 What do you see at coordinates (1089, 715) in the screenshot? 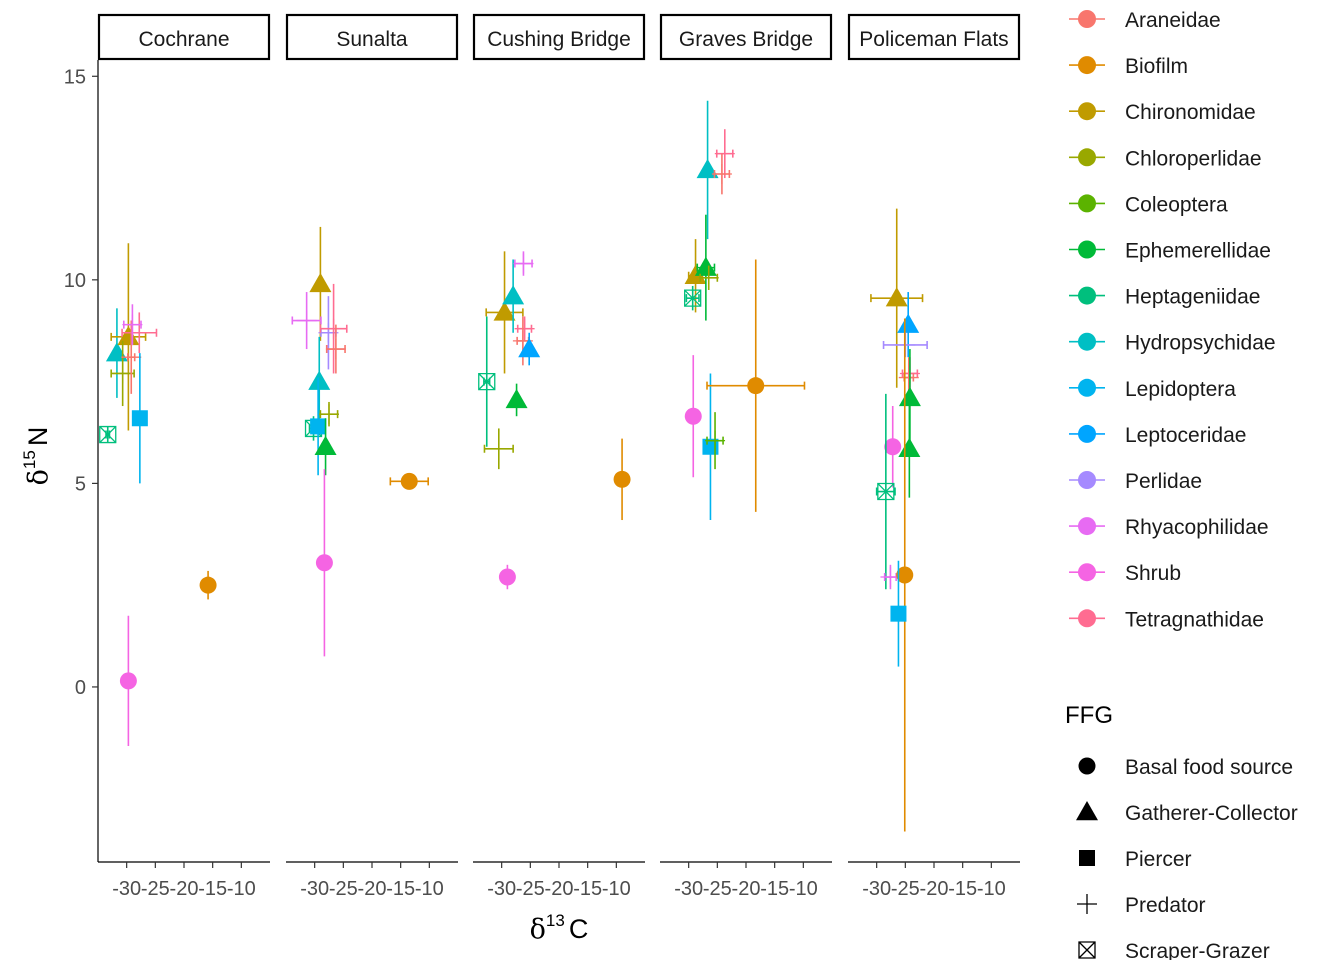
I see `legend-ffg-title: FFG` at bounding box center [1089, 715].